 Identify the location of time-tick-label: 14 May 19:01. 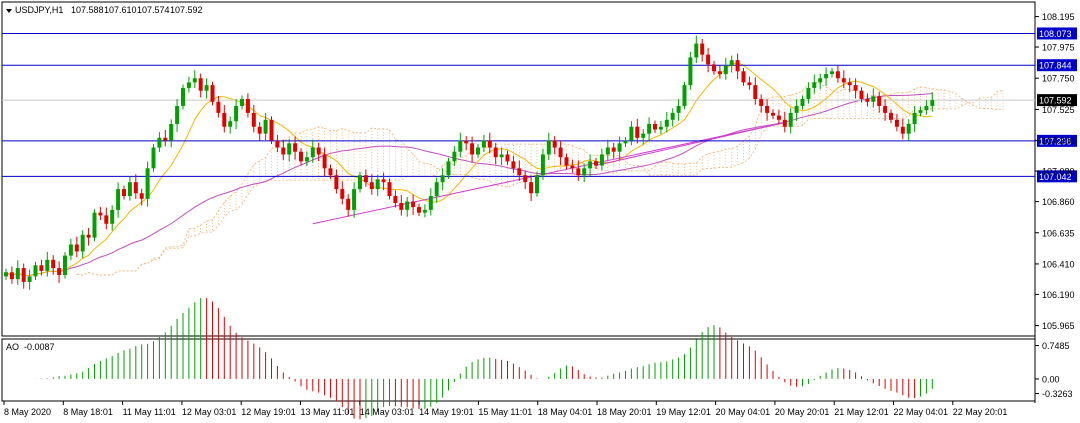
(446, 412).